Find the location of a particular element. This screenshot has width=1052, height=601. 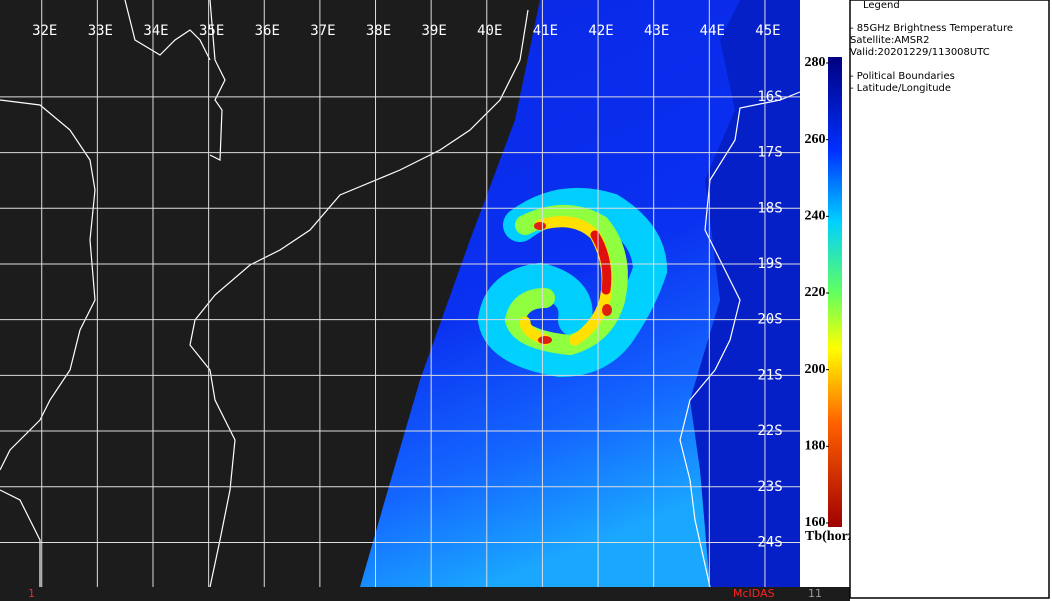

latitude-label: 17S is located at coordinates (769, 153).